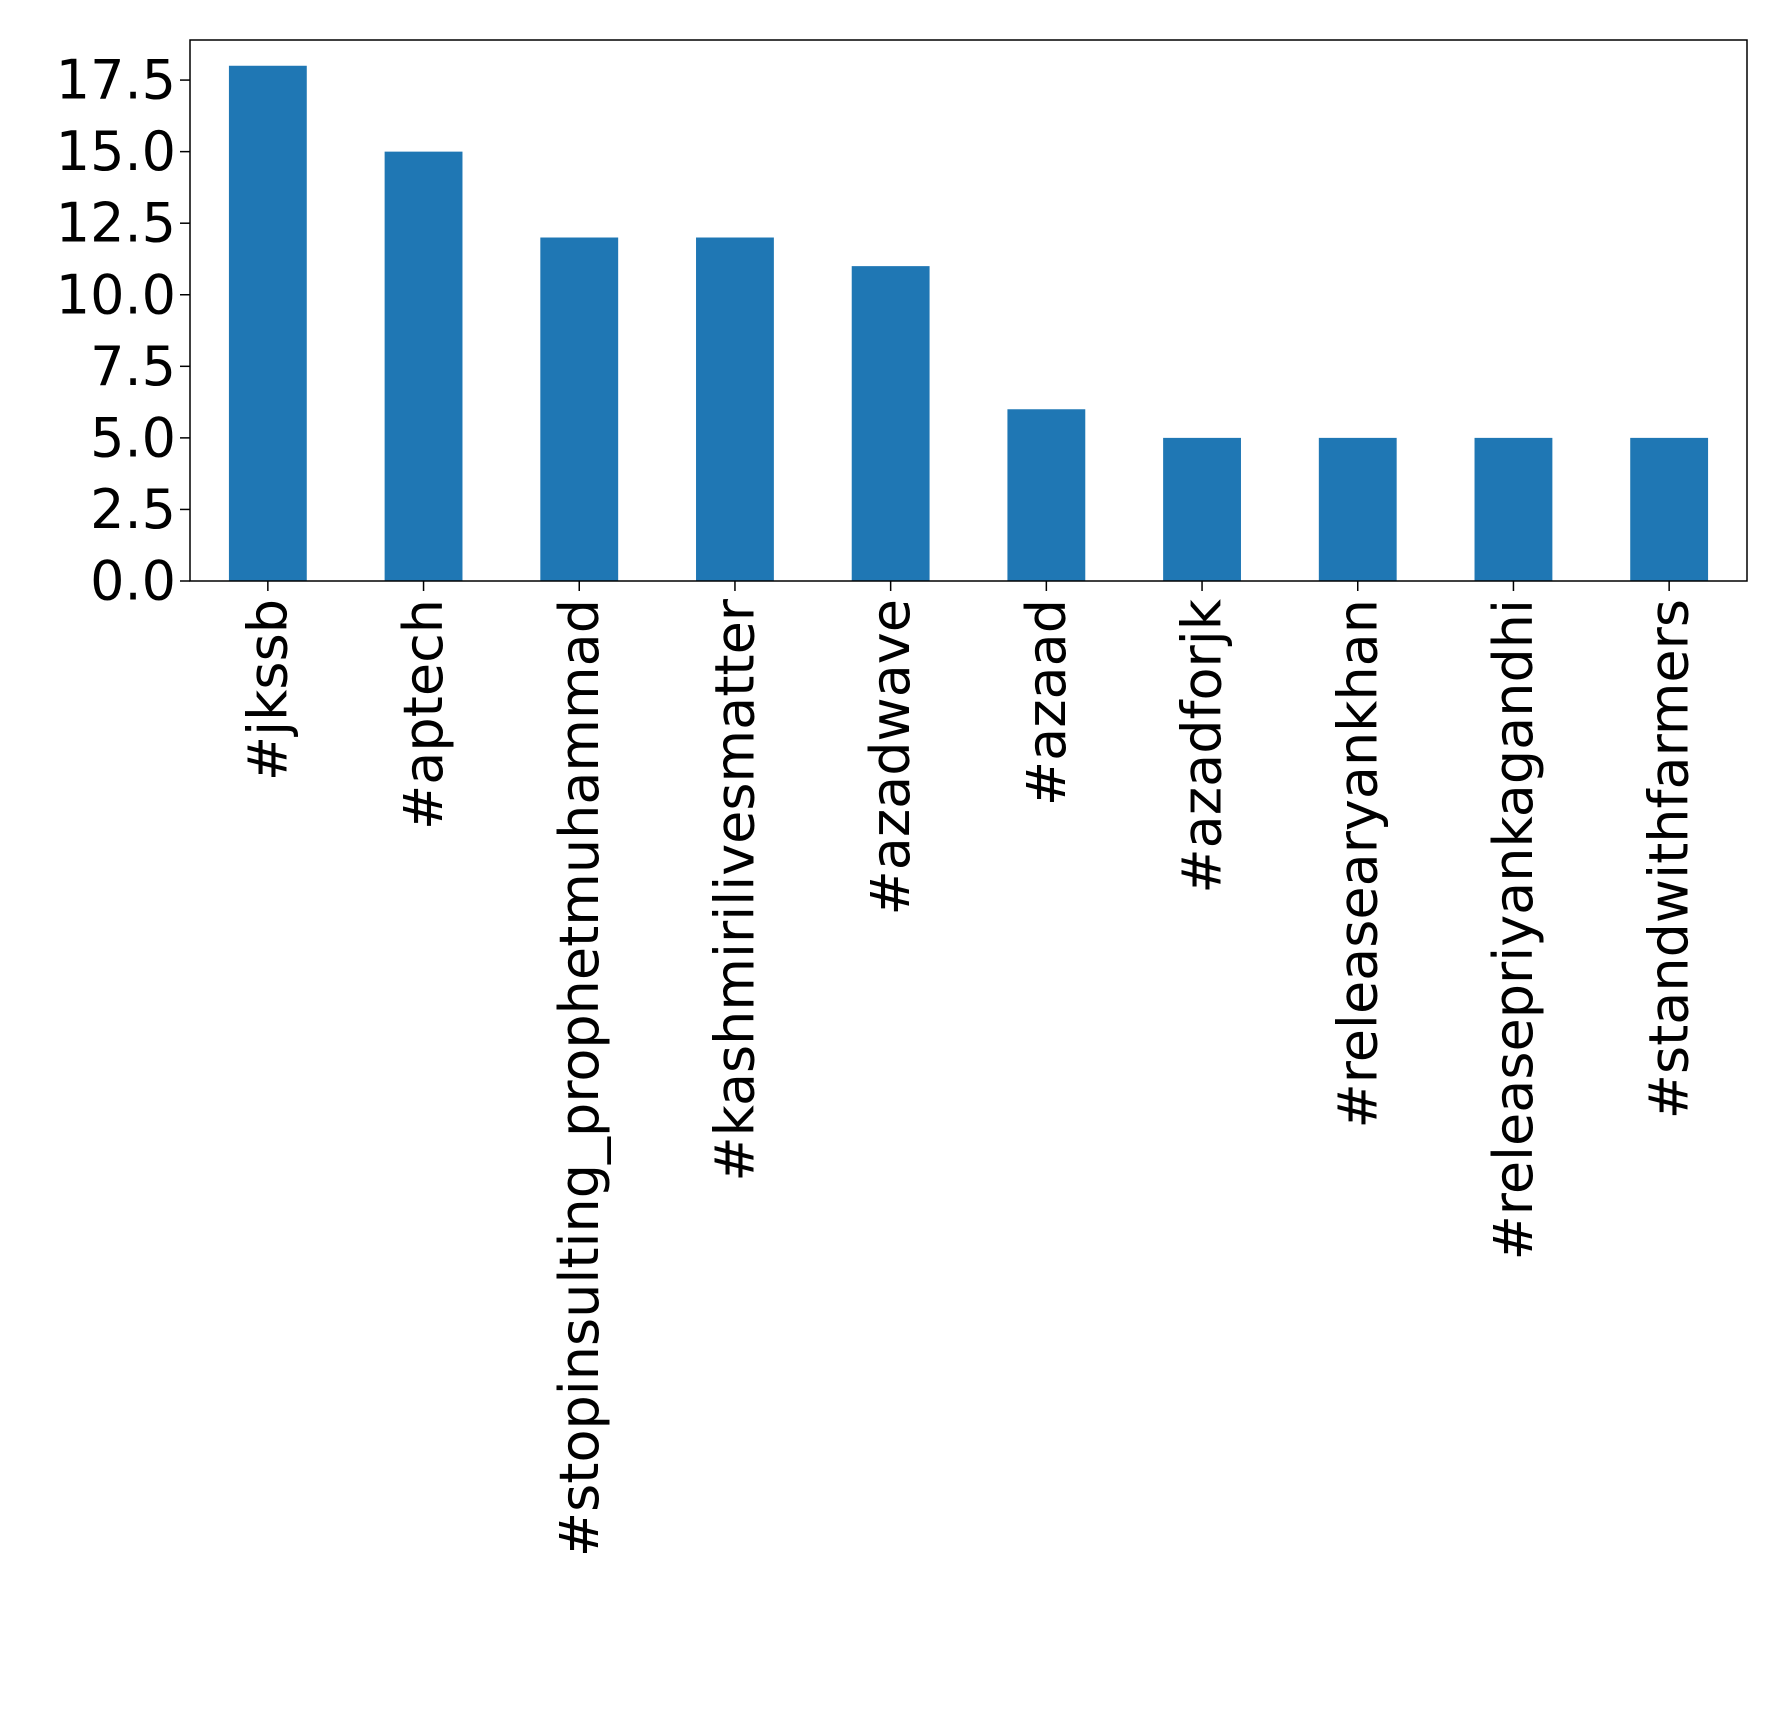 This screenshot has height=1736, width=1778. Describe the element at coordinates (890, 757) in the screenshot. I see `x-tick-label: #azadwave` at that location.